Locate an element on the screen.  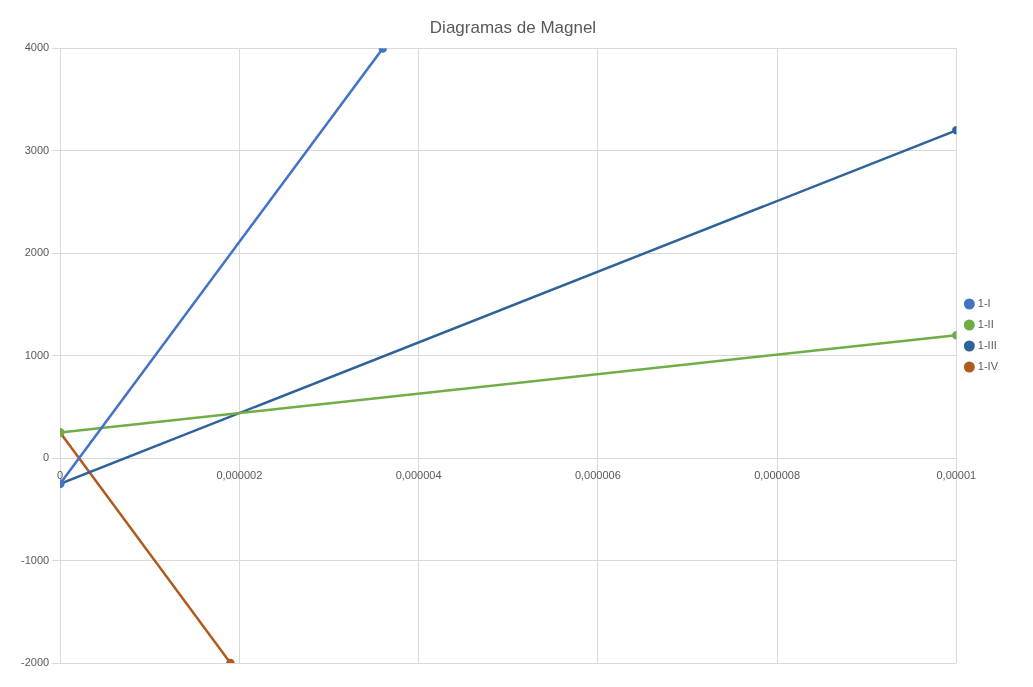
legend-label: 1-III is located at coordinates (987, 345).